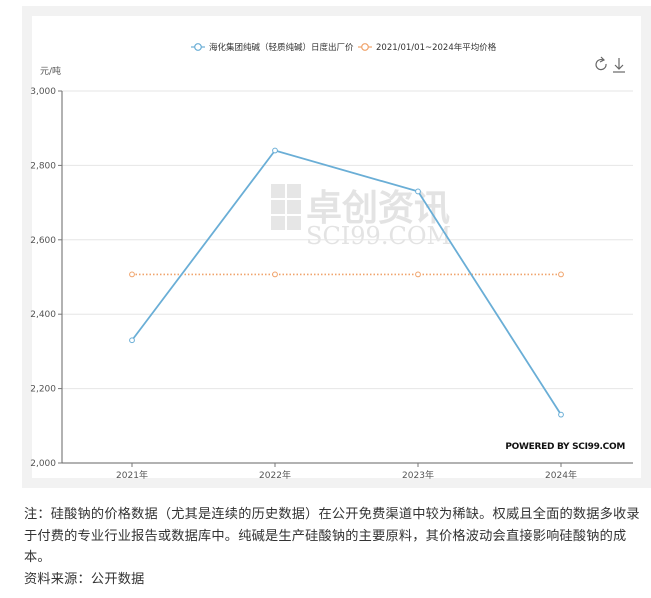 The image size is (651, 598). I want to click on y-tick-label: 2,000, so click(43, 464).